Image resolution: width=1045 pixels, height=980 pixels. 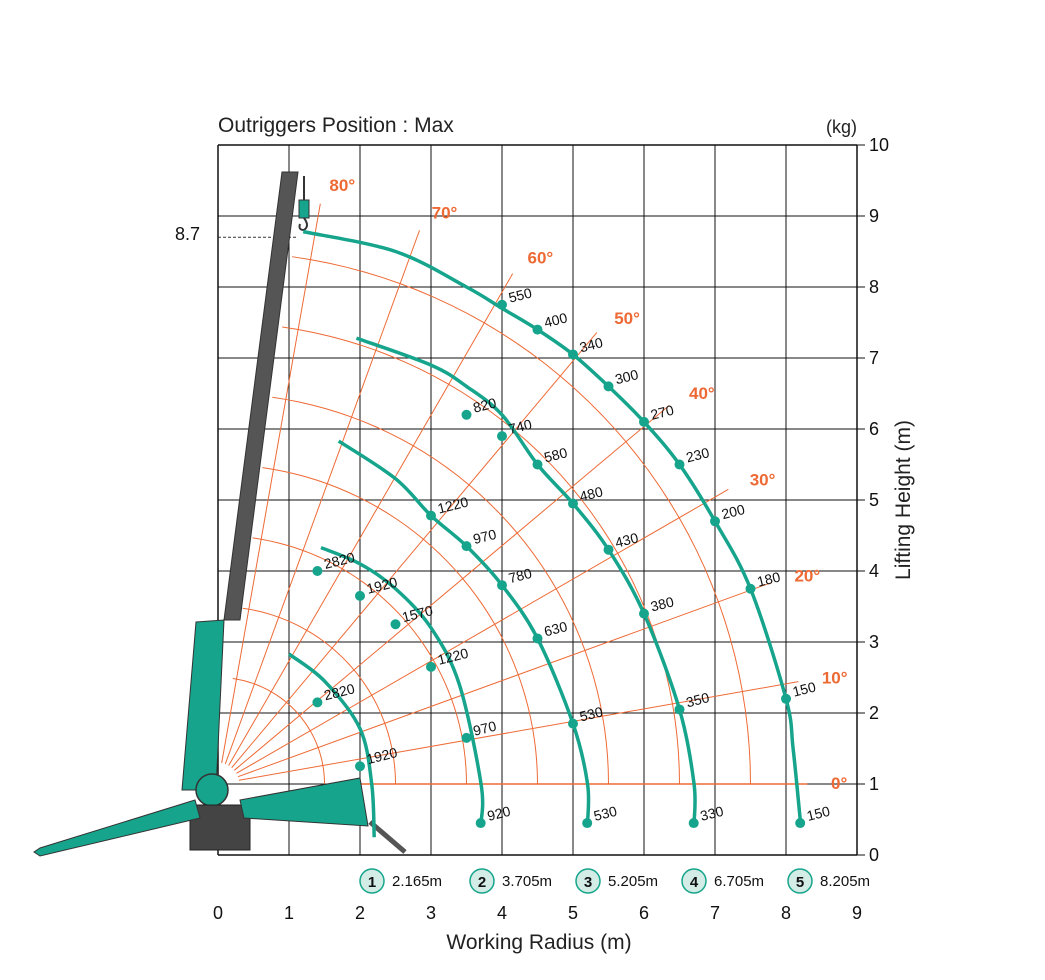 I want to click on x-tick-label: 9, so click(x=857, y=913).